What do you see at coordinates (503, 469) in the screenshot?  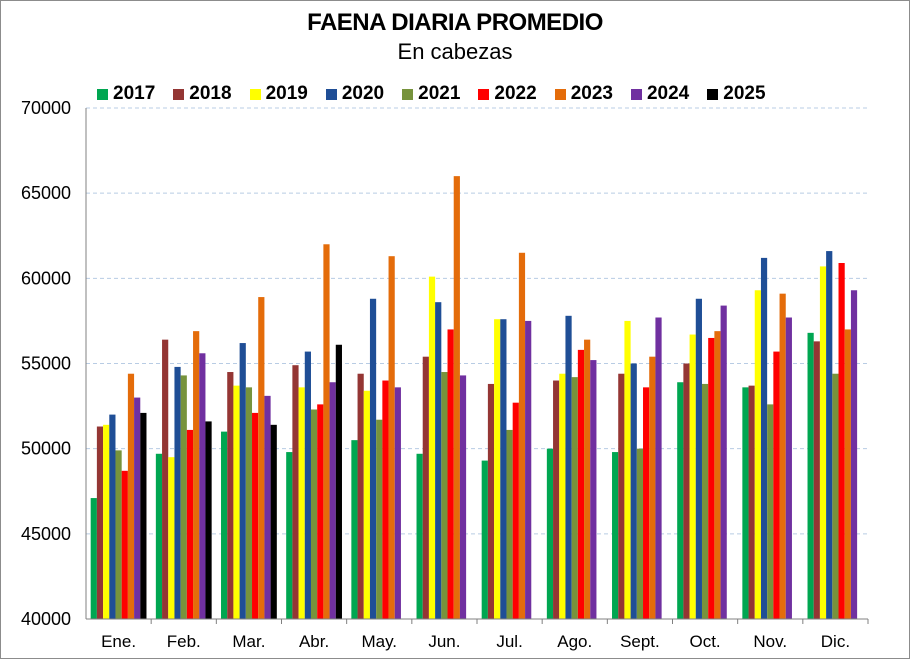 I see `bar-2020-Jul` at bounding box center [503, 469].